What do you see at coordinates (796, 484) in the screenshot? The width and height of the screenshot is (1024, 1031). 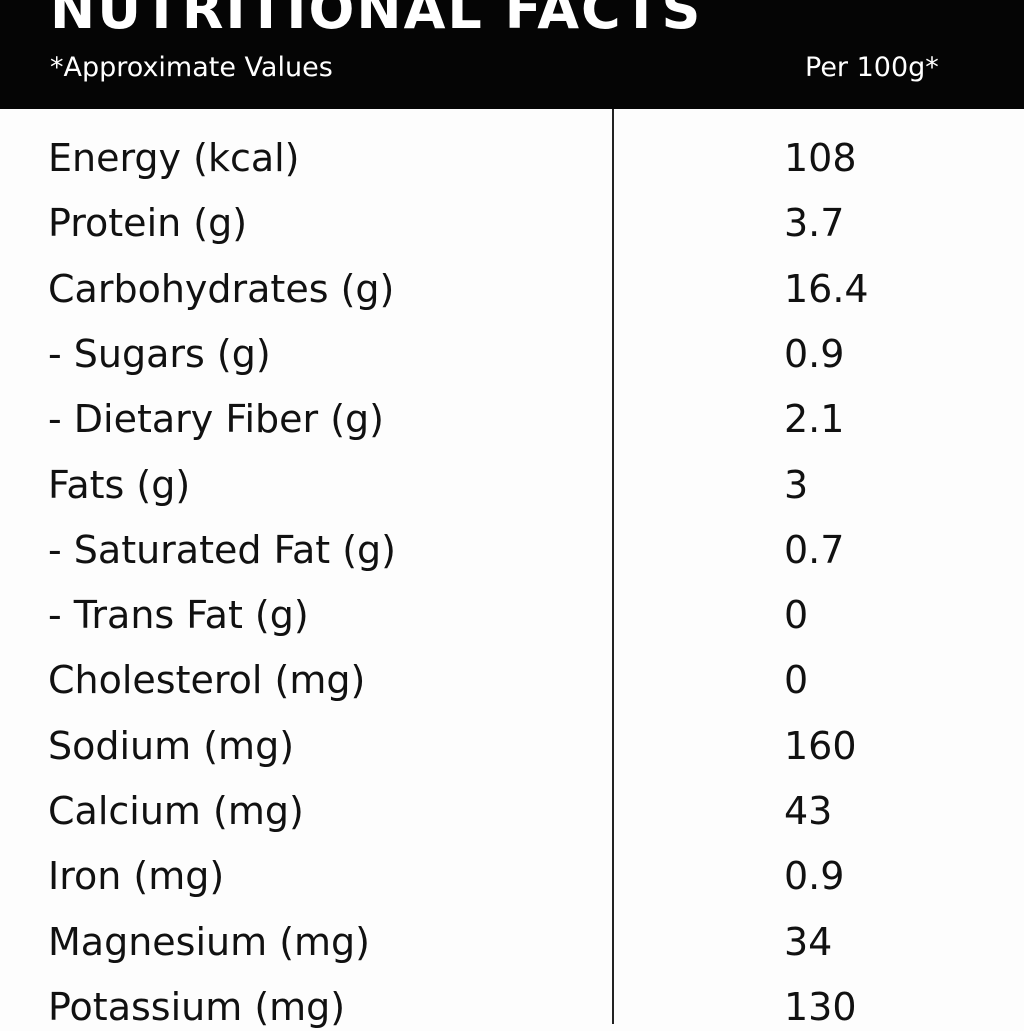 I see `nutrient-value: 3` at bounding box center [796, 484].